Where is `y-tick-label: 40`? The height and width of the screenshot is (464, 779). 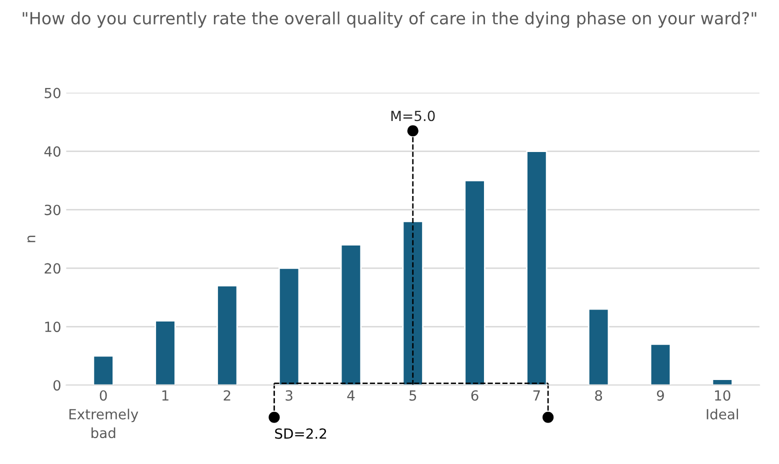 y-tick-label: 40 is located at coordinates (52, 151).